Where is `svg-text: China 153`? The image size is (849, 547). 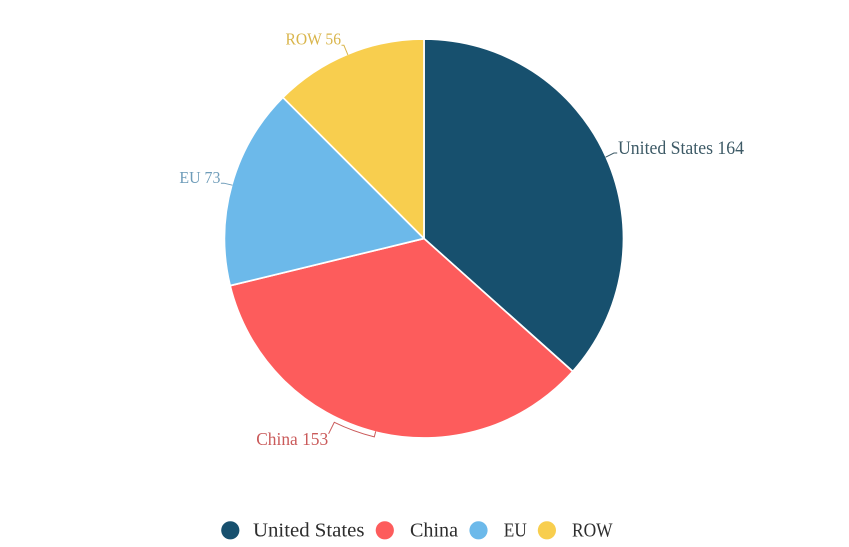 svg-text: China 153 is located at coordinates (292, 439).